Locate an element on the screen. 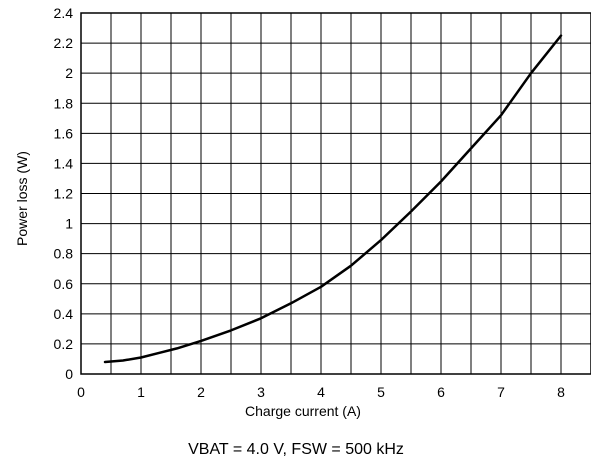 This screenshot has height=466, width=591. x-tick-label: 4 is located at coordinates (321, 392).